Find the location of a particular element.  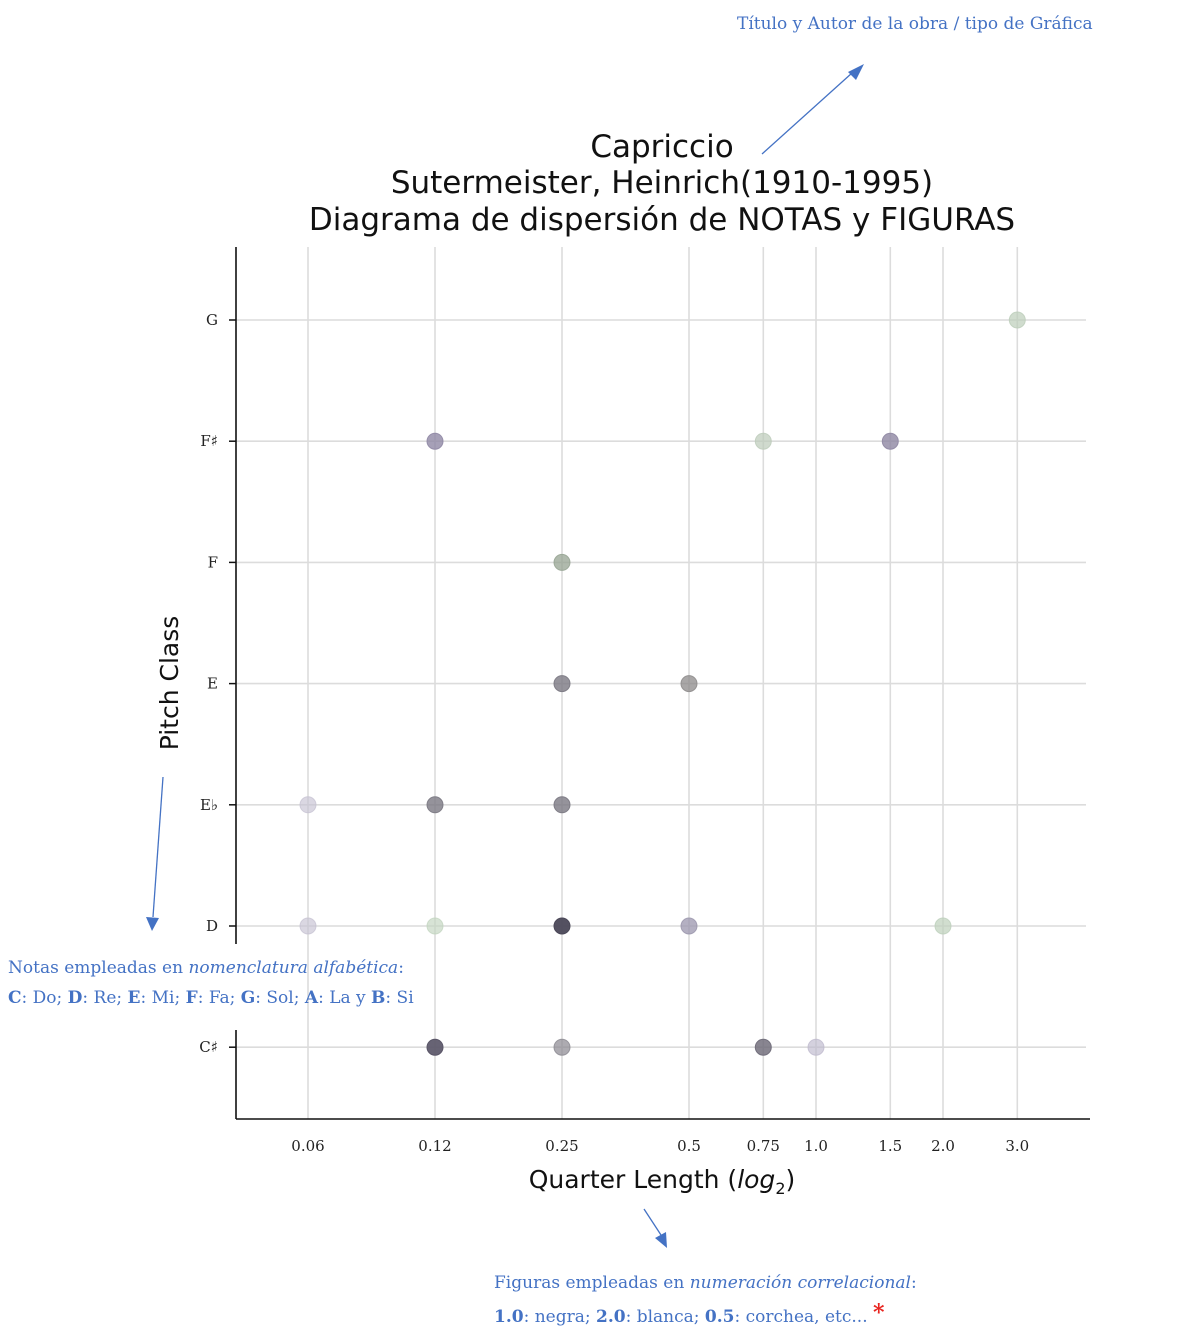

y-tick-label: F♯ is located at coordinates (209, 441).